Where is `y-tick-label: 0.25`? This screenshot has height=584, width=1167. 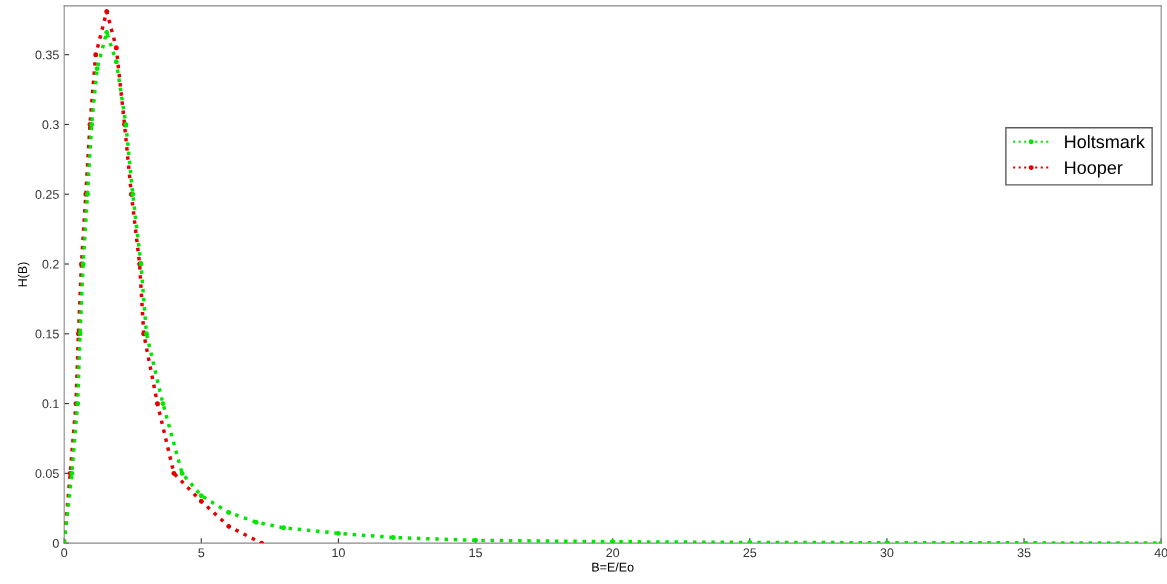
y-tick-label: 0.25 is located at coordinates (47, 194).